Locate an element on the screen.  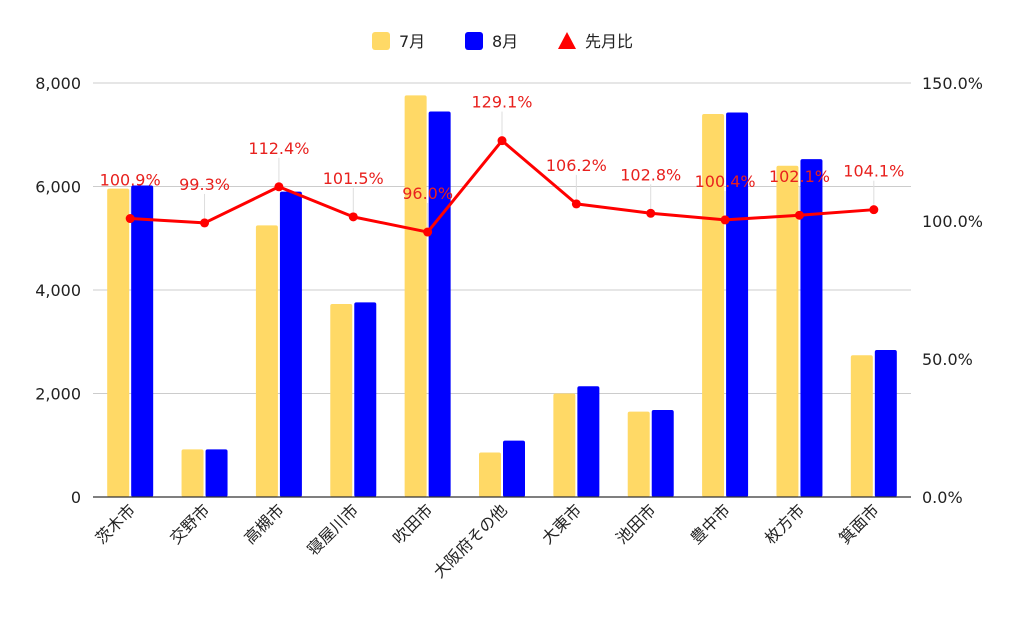
legend-label-7月: 7月 is located at coordinates (412, 41).